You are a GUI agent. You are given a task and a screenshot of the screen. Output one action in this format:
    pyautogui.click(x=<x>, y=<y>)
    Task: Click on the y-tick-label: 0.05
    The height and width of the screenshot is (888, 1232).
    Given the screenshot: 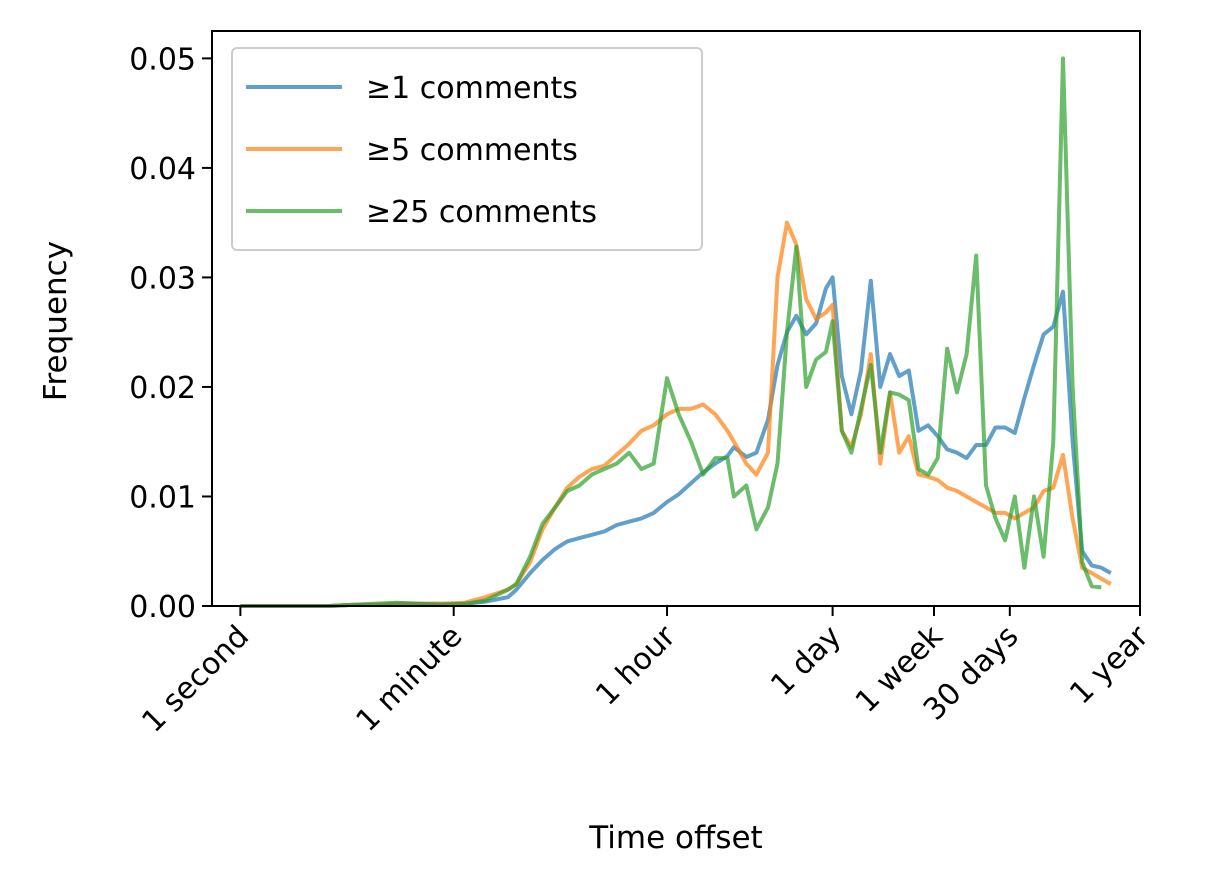 What is the action you would take?
    pyautogui.click(x=162, y=59)
    